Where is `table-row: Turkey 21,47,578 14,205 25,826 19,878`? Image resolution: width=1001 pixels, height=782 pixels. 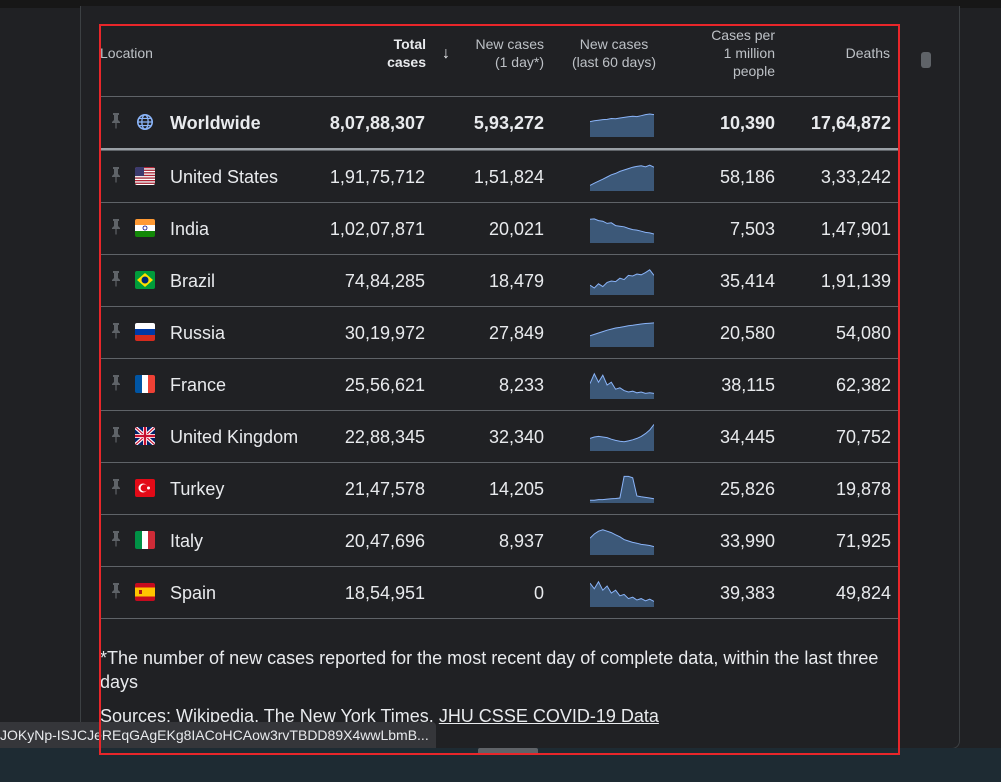 table-row: Turkey 21,47,578 14,205 25,826 19,878 is located at coordinates (500, 488).